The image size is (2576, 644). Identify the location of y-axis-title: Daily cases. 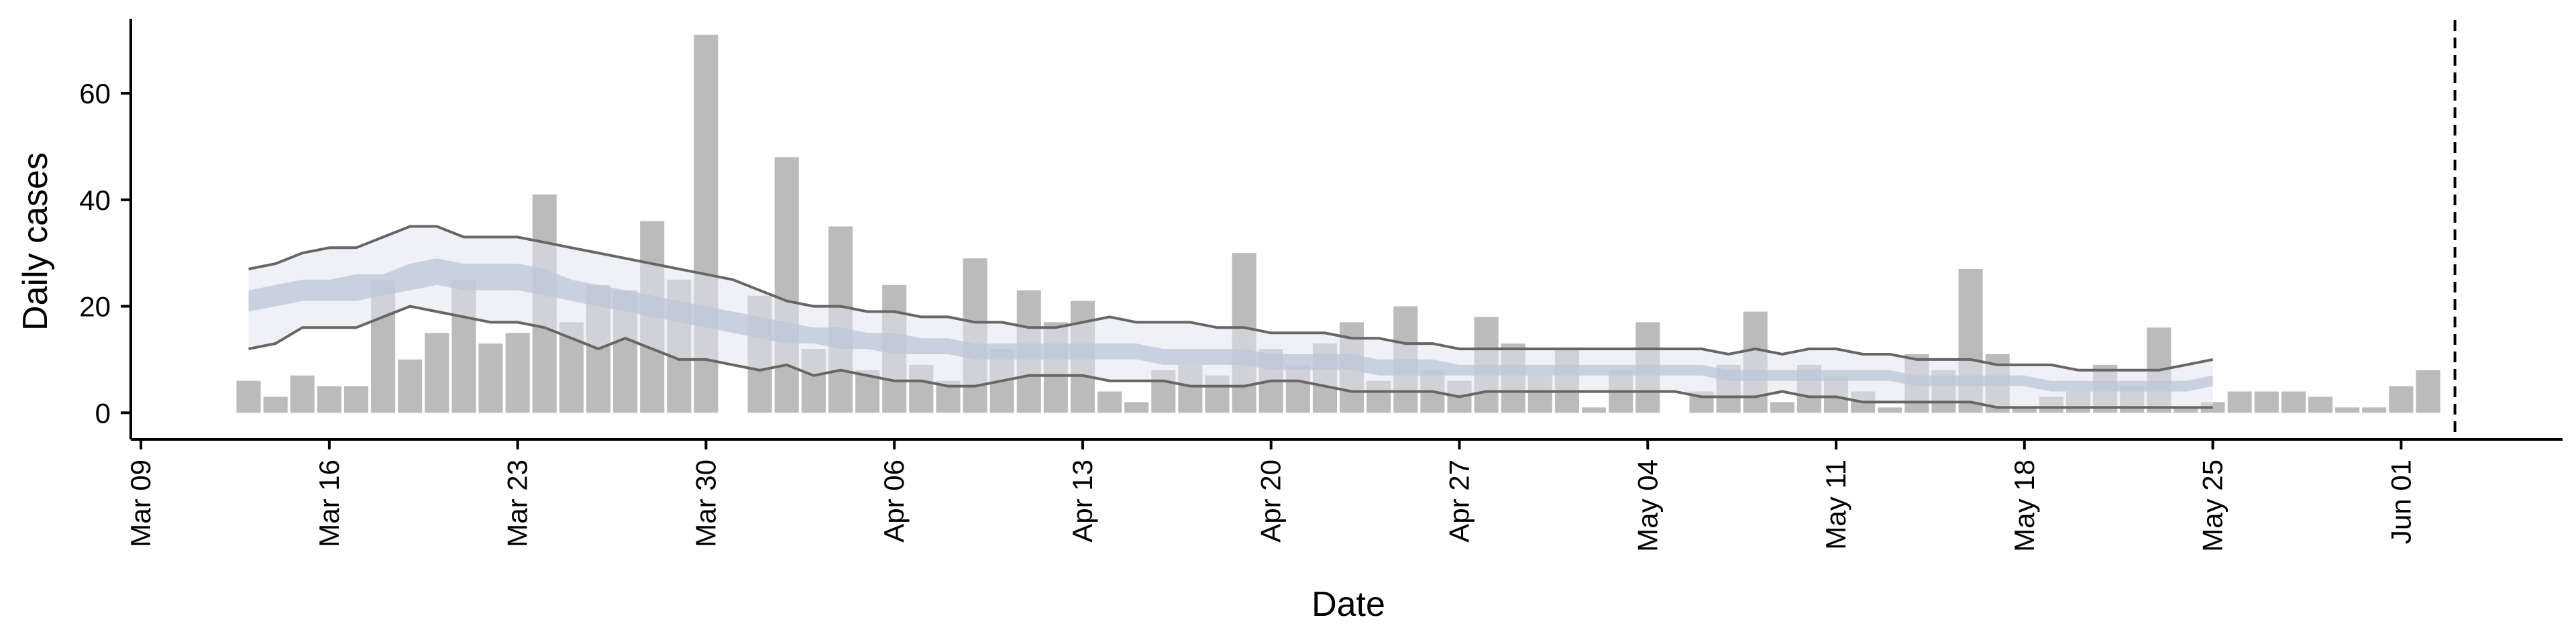
(35, 241).